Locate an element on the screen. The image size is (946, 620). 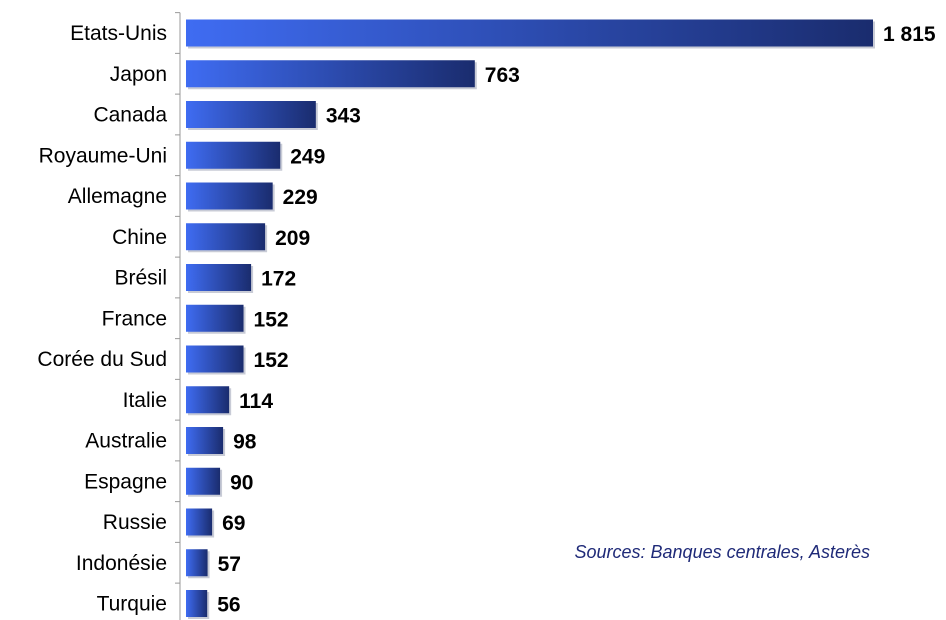
category-label: Japon is located at coordinates (138, 74).